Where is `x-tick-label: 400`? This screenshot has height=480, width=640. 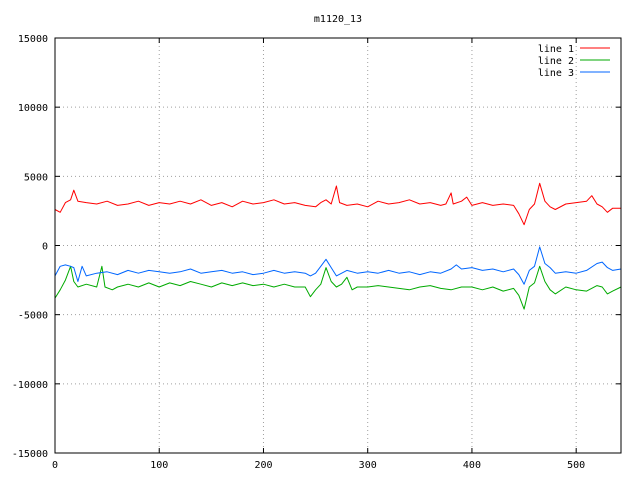
x-tick-label: 400 is located at coordinates (472, 465).